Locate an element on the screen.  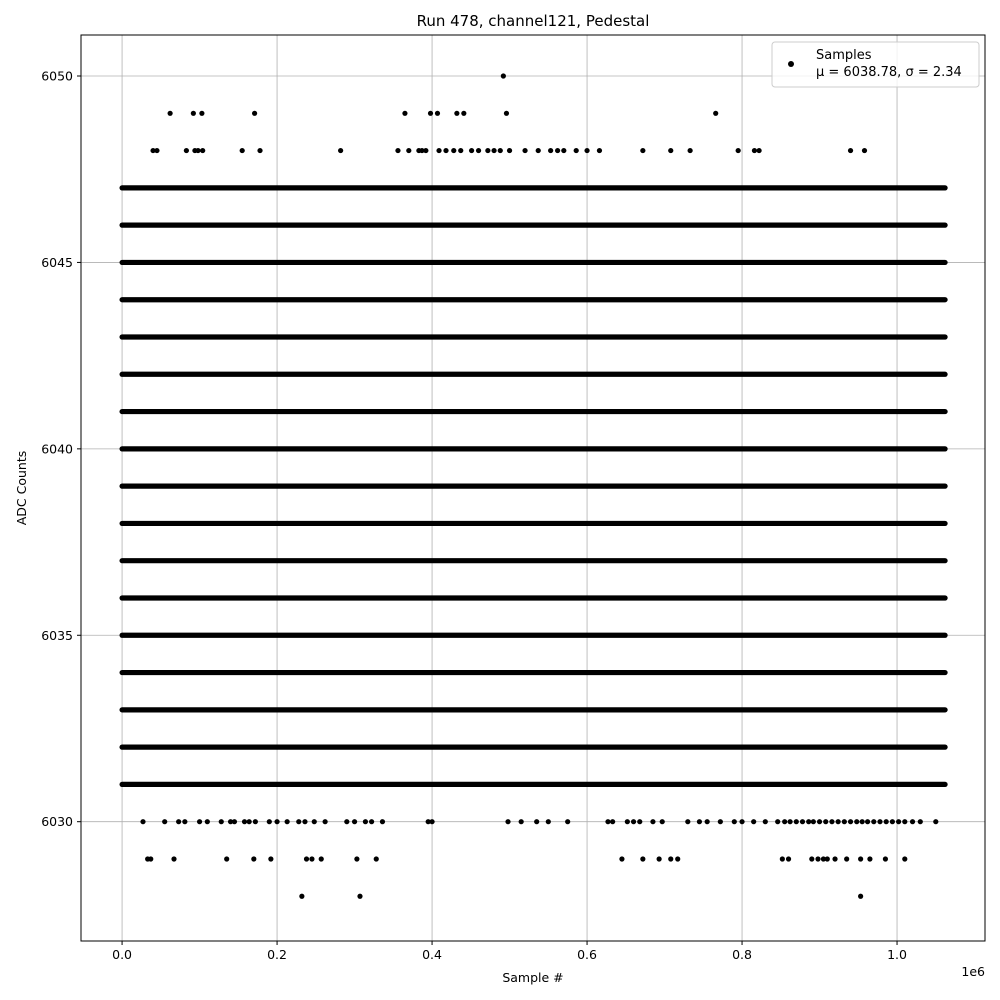
x-axis-label: Sample # is located at coordinates (532, 977).